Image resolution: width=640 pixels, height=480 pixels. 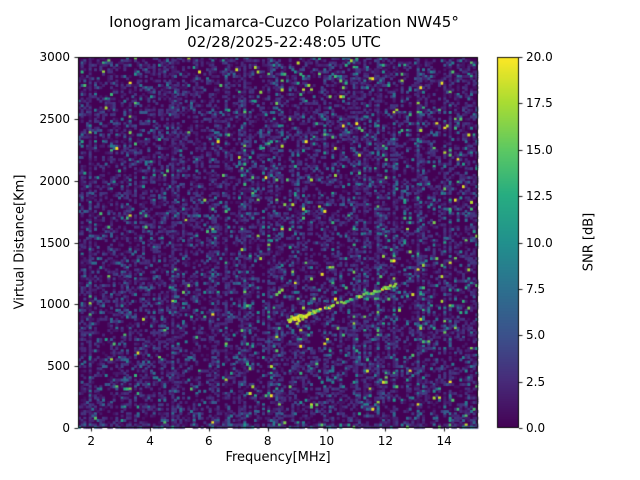 I want to click on colorbar-tick-label: 7.5, so click(x=536, y=288).